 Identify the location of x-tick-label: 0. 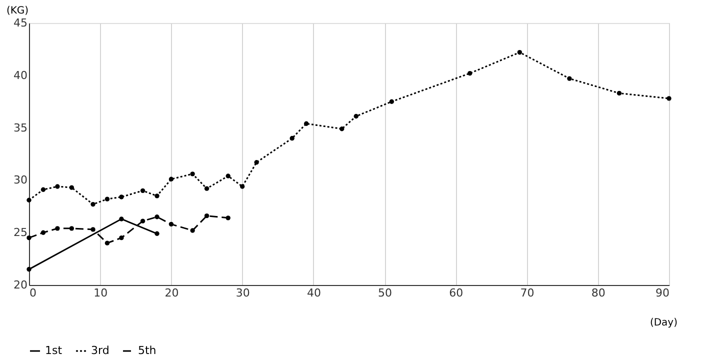
(33, 293).